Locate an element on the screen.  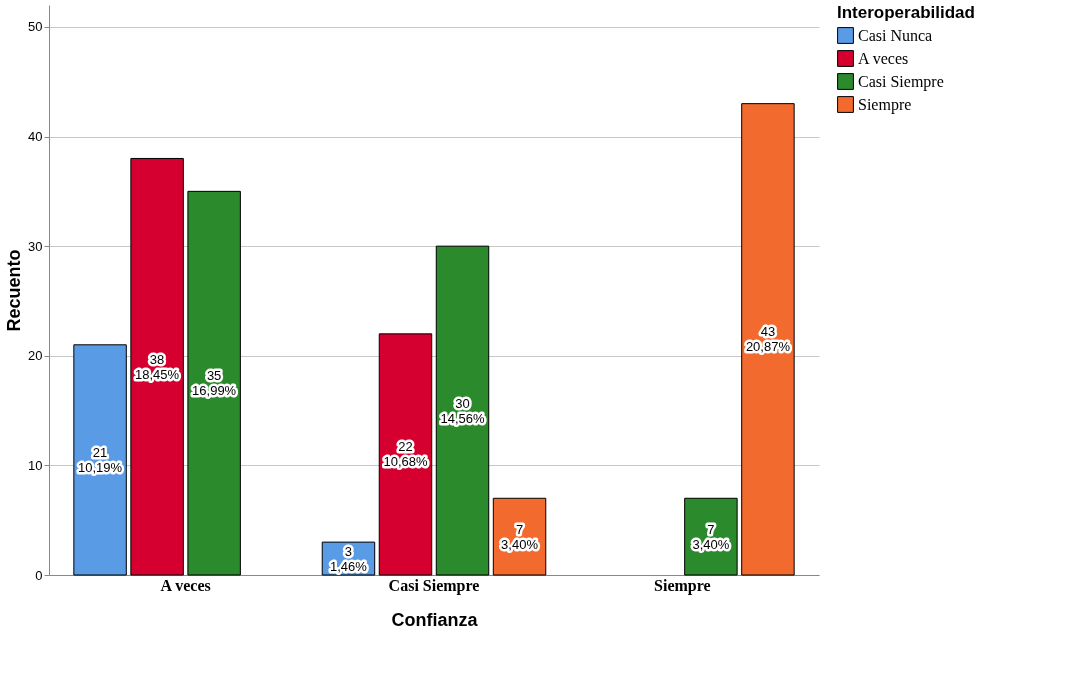
legend-label: A veces is located at coordinates (883, 58).